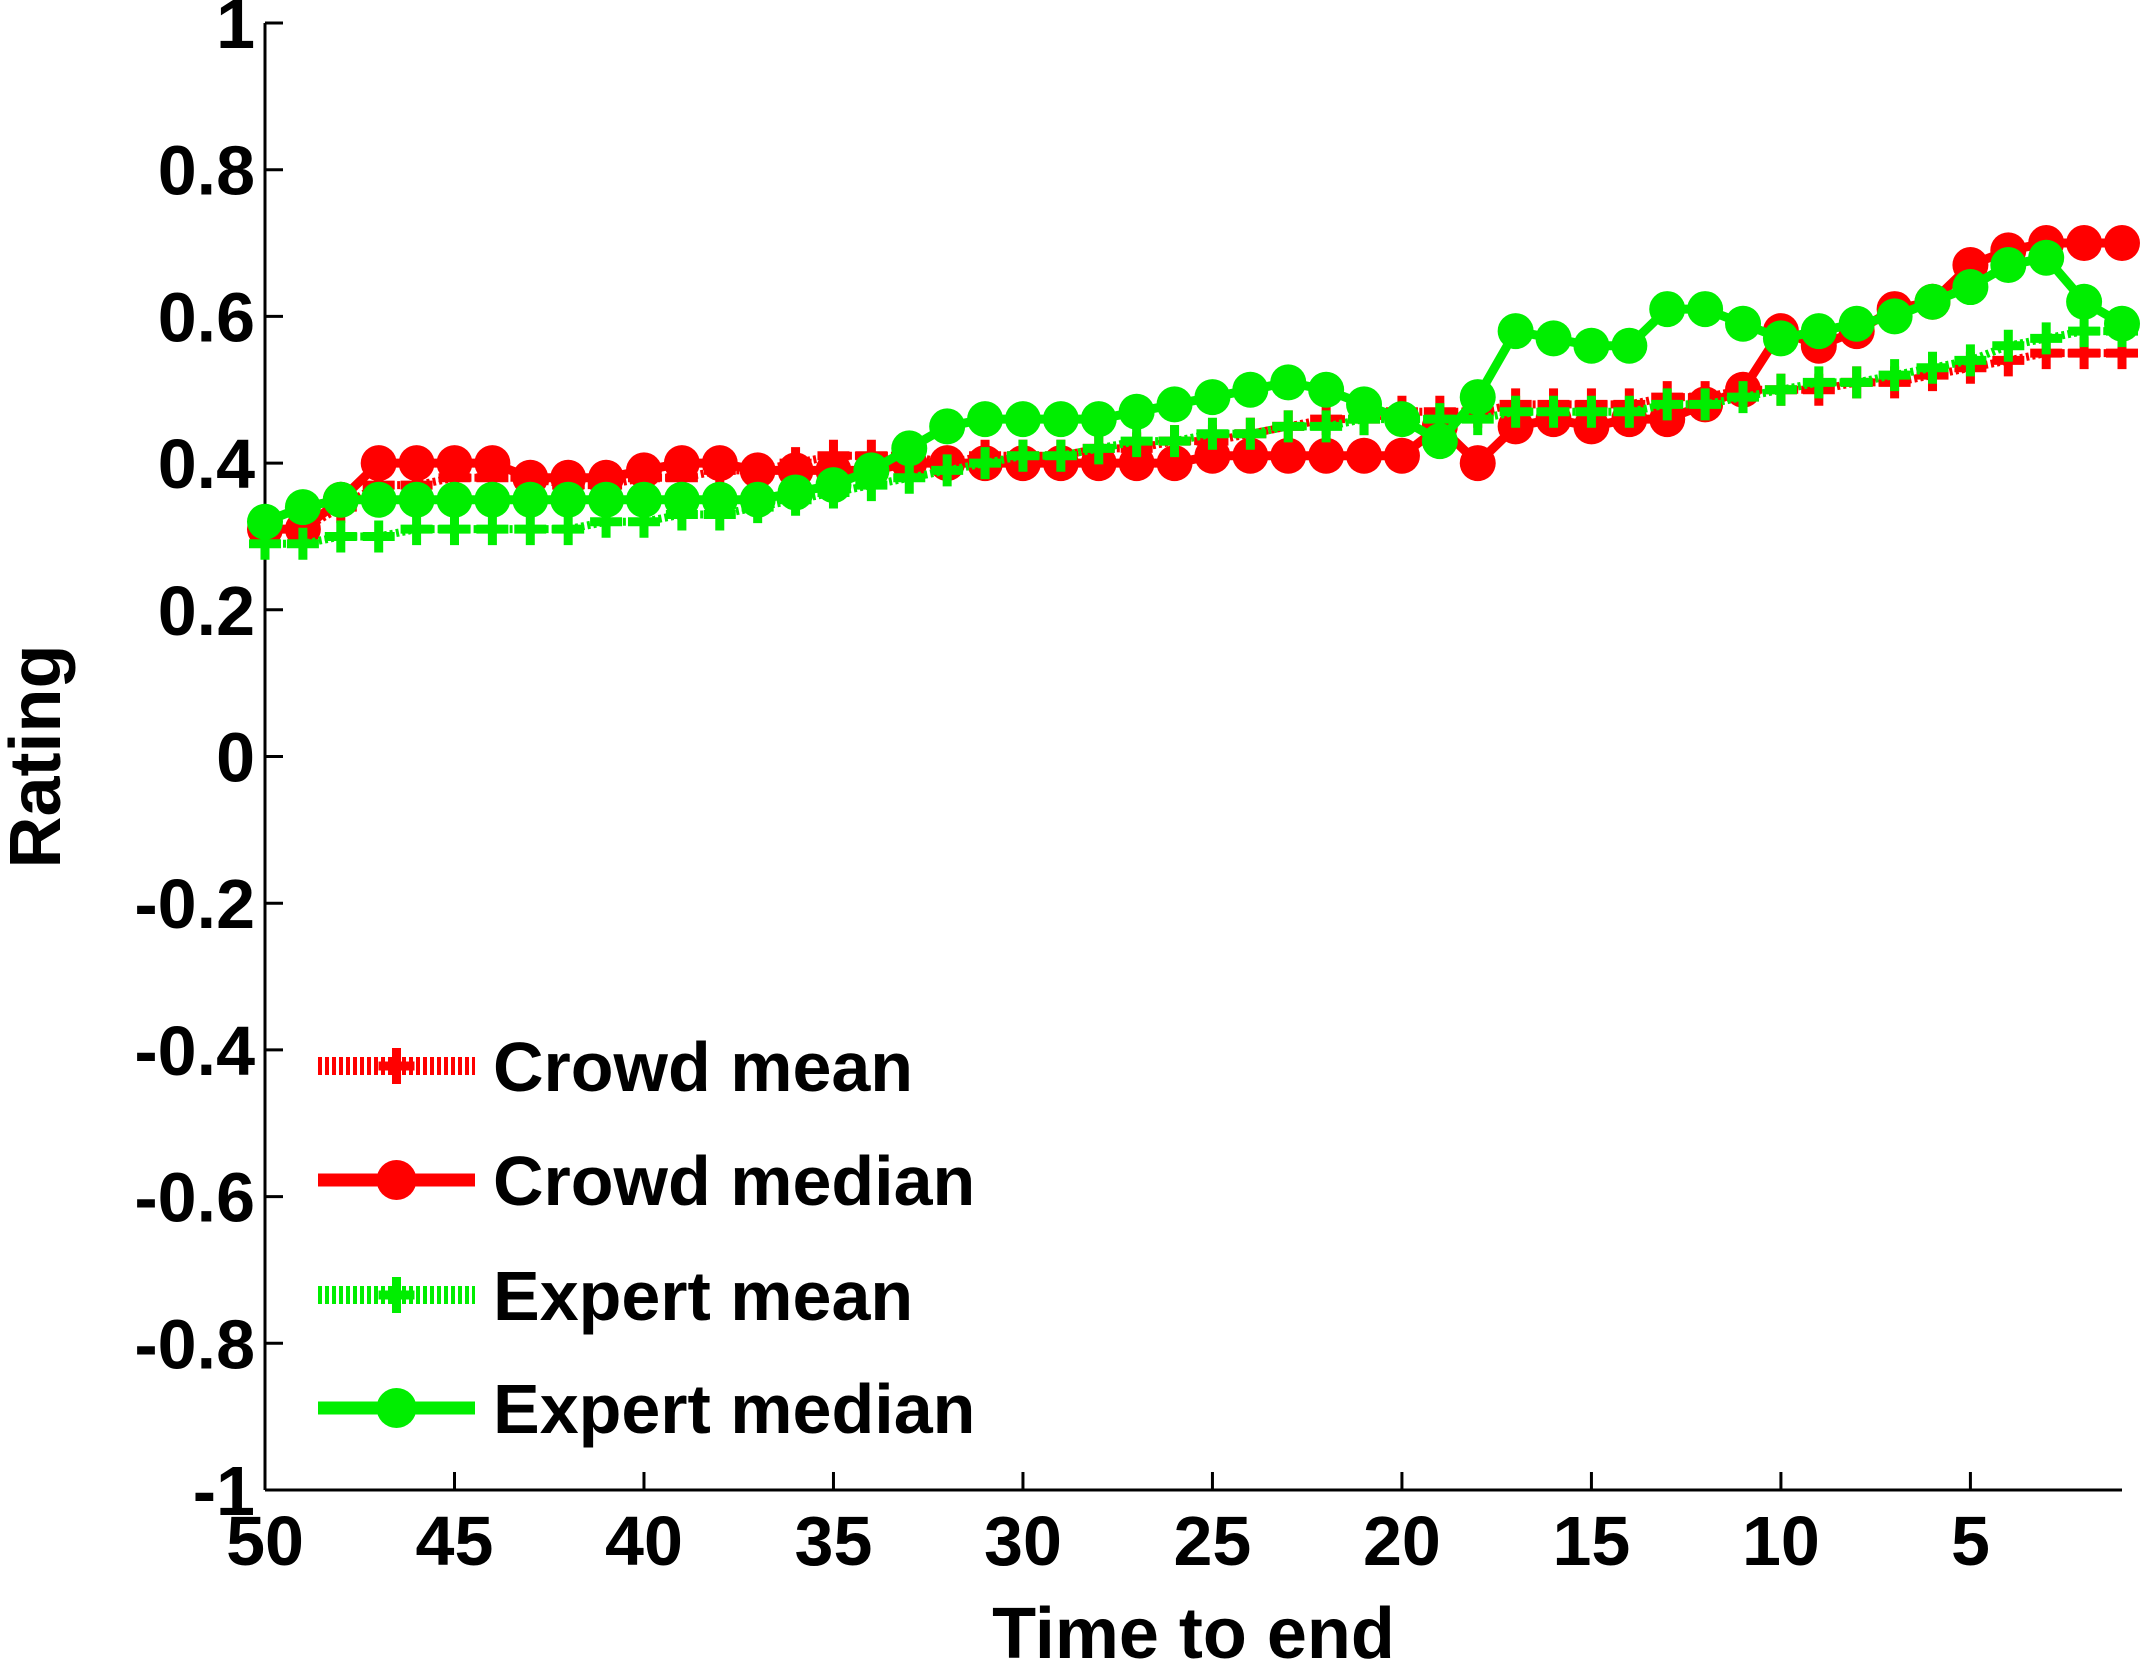 The image size is (2147, 1663). I want to click on legend-label: Expert median, so click(734, 1409).